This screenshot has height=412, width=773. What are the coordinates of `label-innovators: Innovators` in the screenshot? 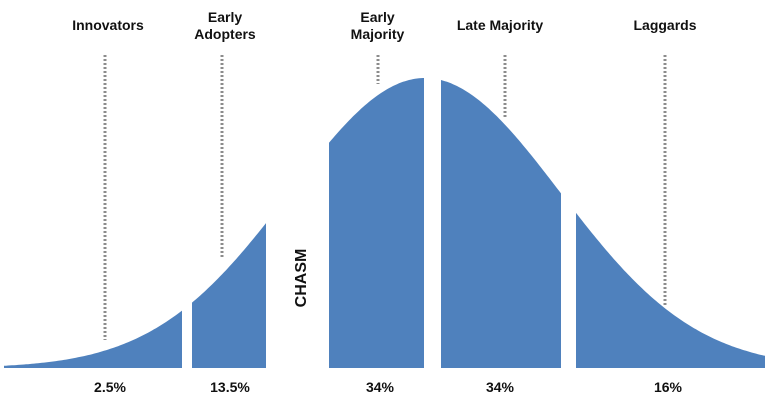 It's located at (108, 25).